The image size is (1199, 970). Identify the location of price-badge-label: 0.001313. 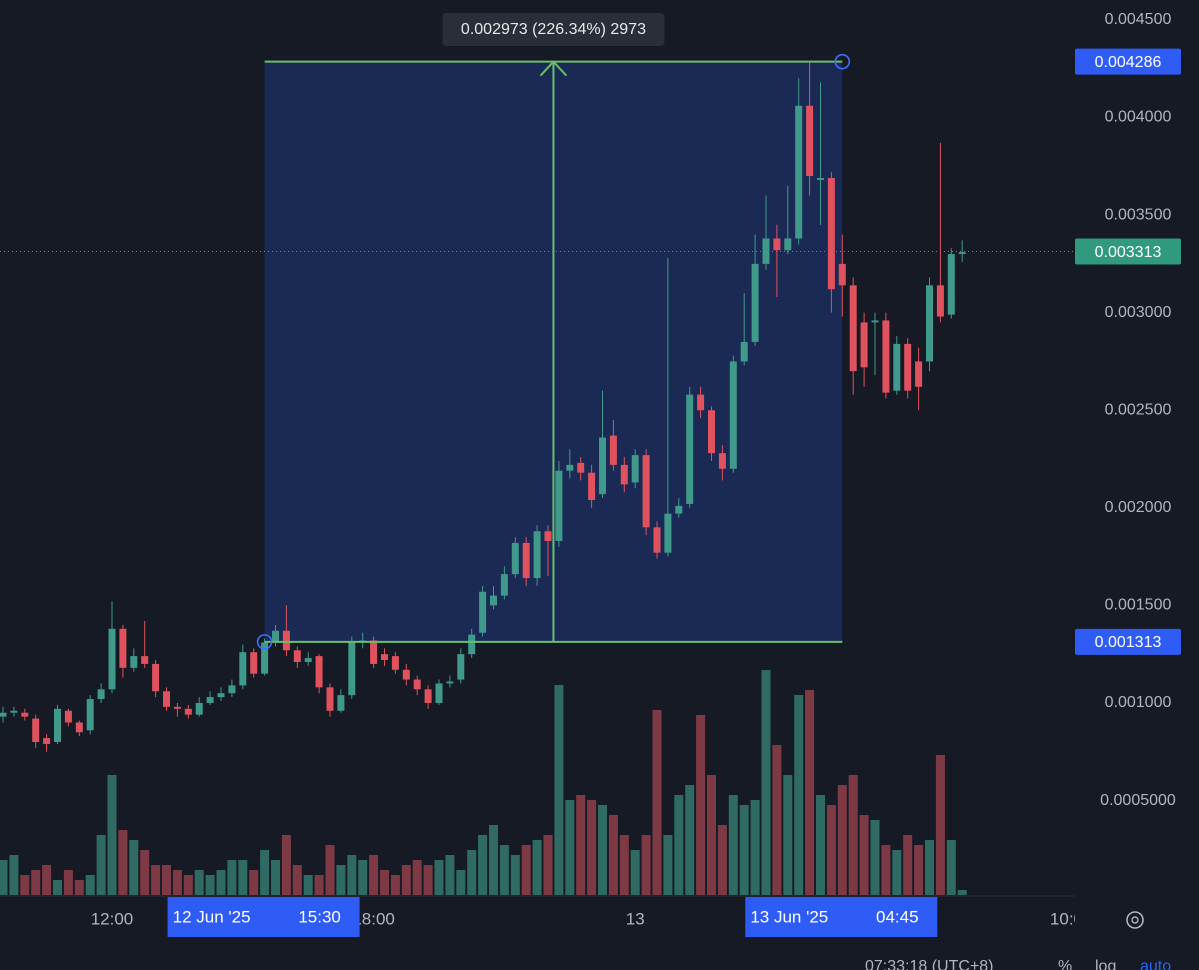
(1128, 642).